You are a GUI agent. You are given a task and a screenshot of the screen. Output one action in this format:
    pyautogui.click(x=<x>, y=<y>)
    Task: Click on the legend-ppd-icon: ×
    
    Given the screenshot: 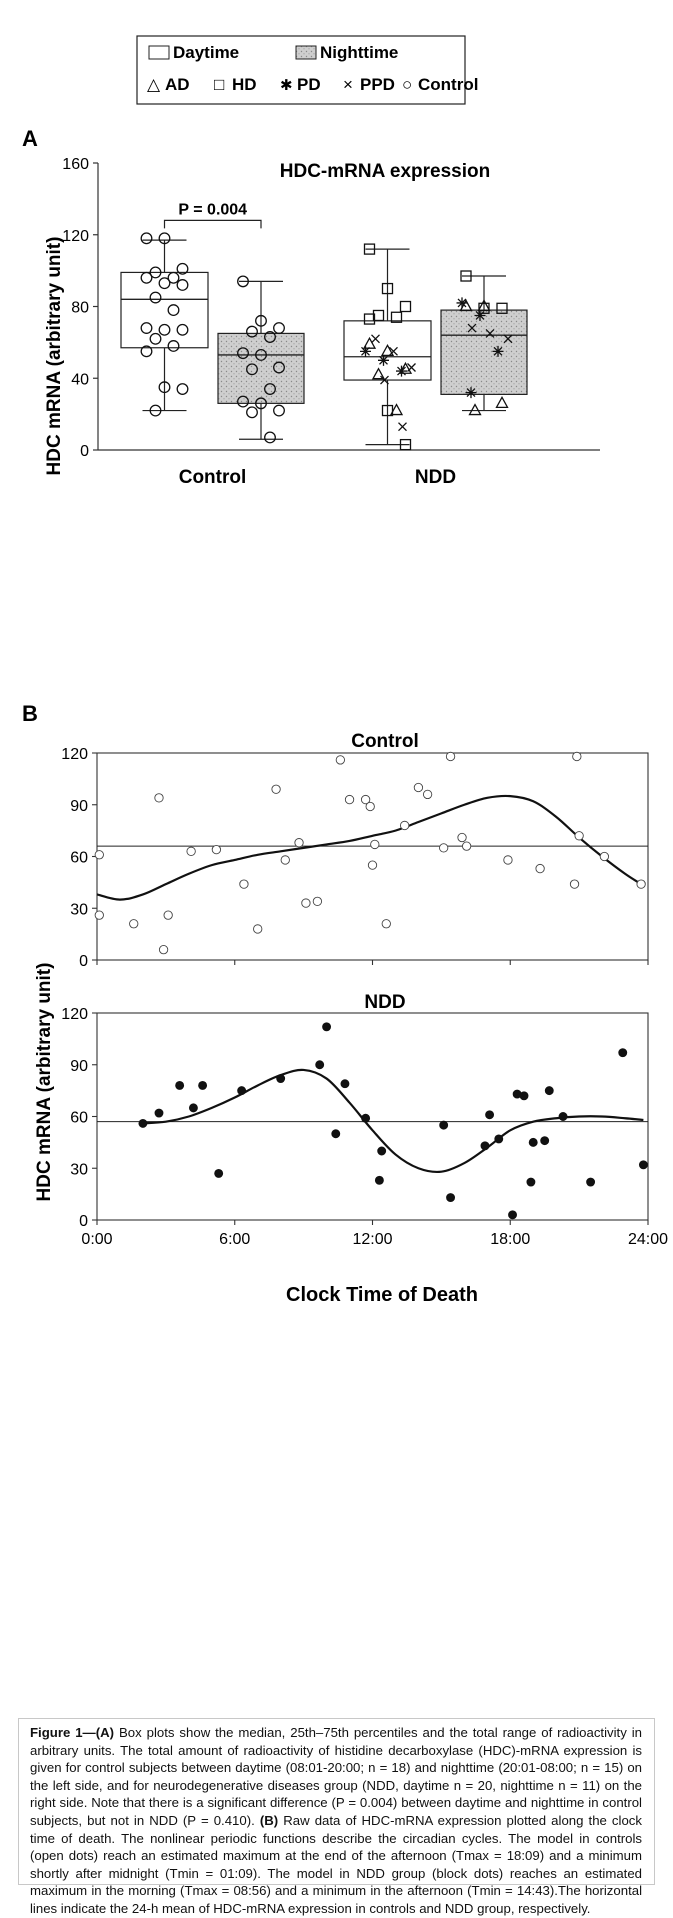 What is the action you would take?
    pyautogui.click(x=348, y=84)
    